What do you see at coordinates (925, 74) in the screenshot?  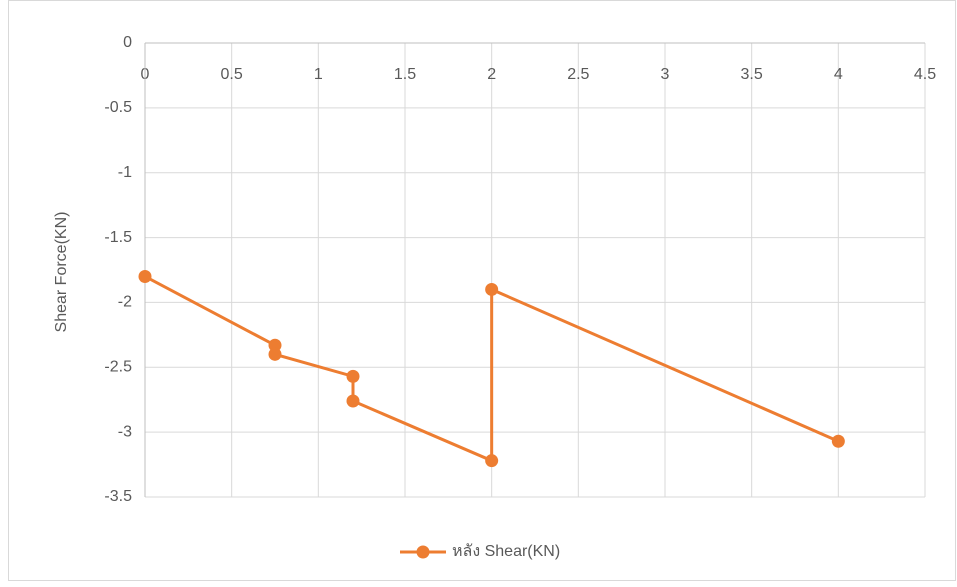 I see `x-tick-label: 4.5` at bounding box center [925, 74].